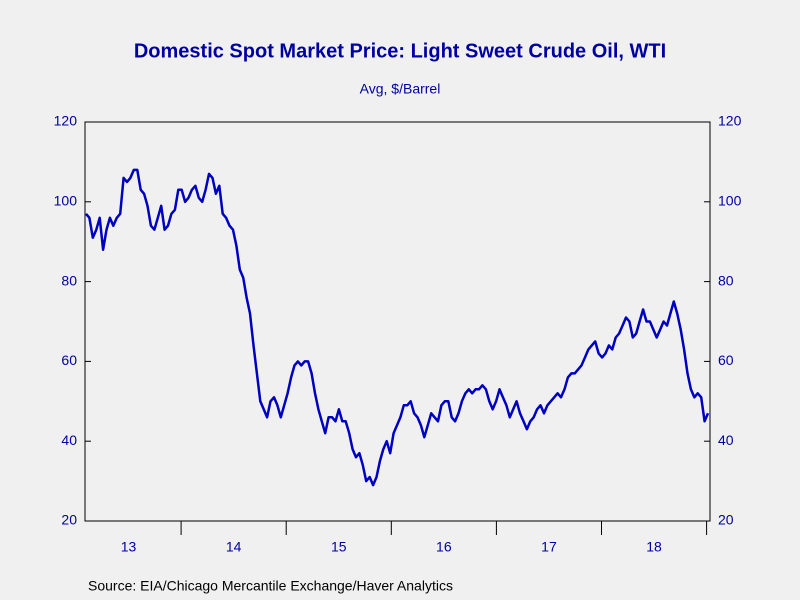 Image resolution: width=800 pixels, height=600 pixels. Describe the element at coordinates (69, 280) in the screenshot. I see `y-tick-label: 80` at that location.